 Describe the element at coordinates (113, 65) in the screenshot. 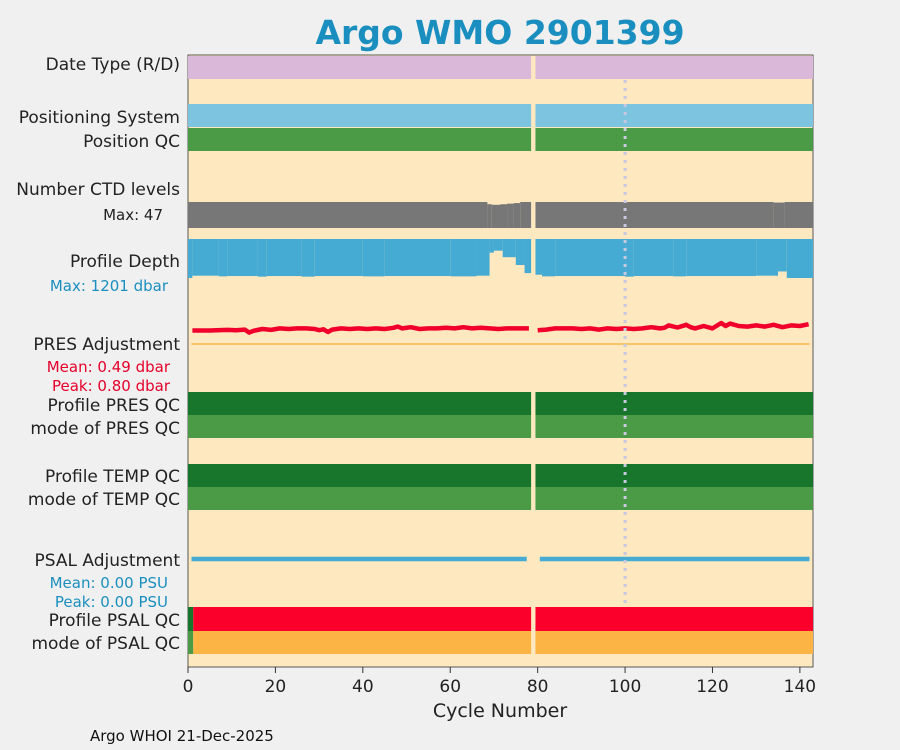

I see `label-date-type: Date Type (R/D)` at that location.